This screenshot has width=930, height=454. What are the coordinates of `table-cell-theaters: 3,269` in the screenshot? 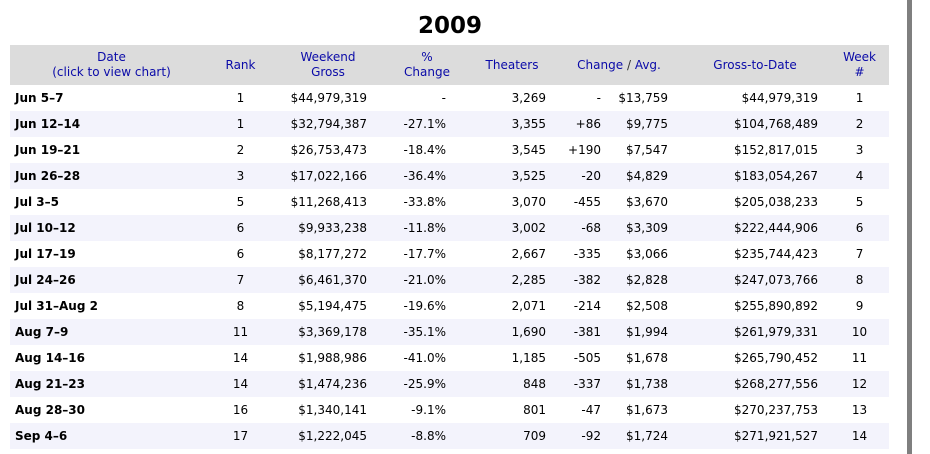 It's located at (528, 98).